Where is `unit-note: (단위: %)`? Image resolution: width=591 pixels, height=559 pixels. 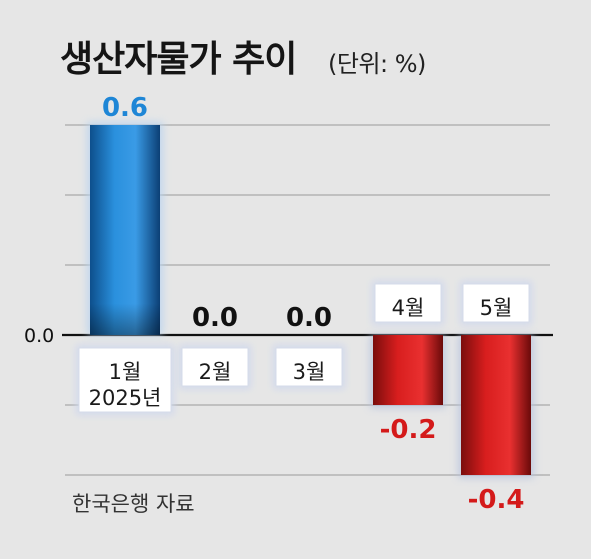
unit-note: (단위: %) is located at coordinates (377, 64).